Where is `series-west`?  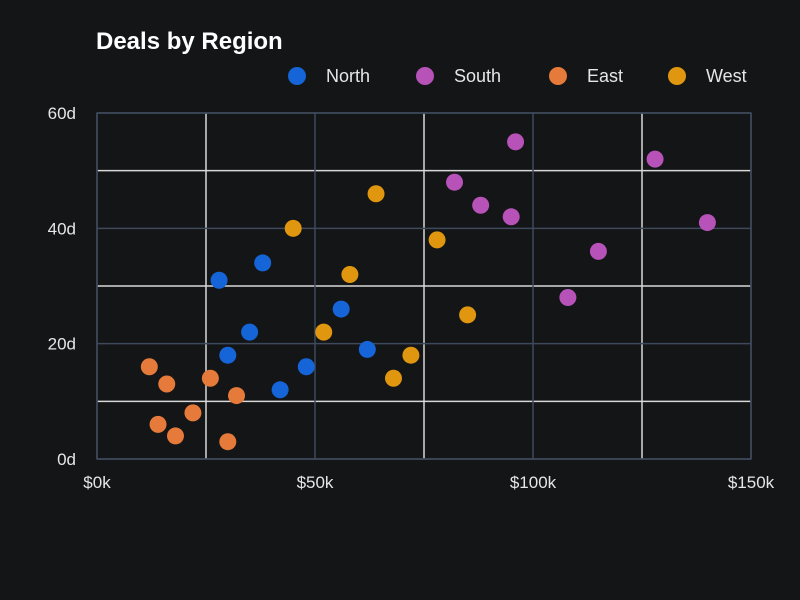
series-west is located at coordinates (380, 286).